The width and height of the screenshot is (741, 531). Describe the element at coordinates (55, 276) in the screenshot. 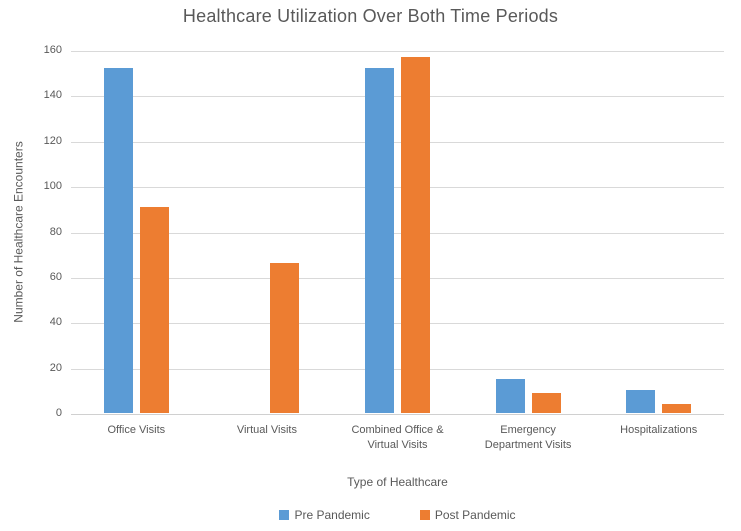

I see `y-tick-label: 60` at that location.